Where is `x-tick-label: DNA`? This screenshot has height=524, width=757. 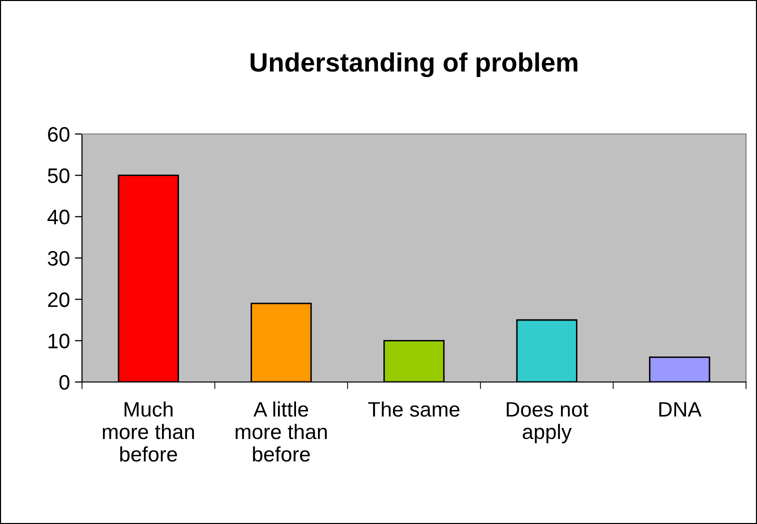 x-tick-label: DNA is located at coordinates (680, 409).